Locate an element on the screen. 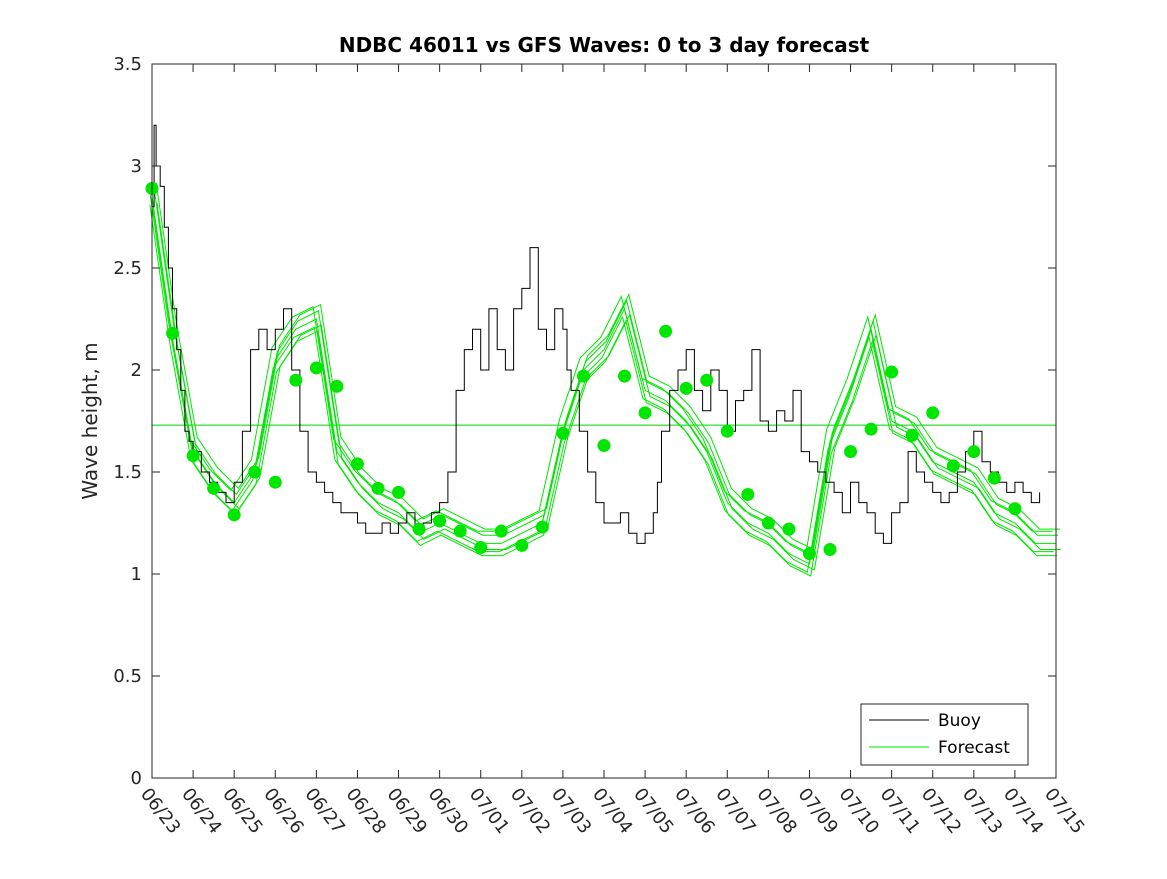  y-axis-label: Wave height, m is located at coordinates (90, 420).